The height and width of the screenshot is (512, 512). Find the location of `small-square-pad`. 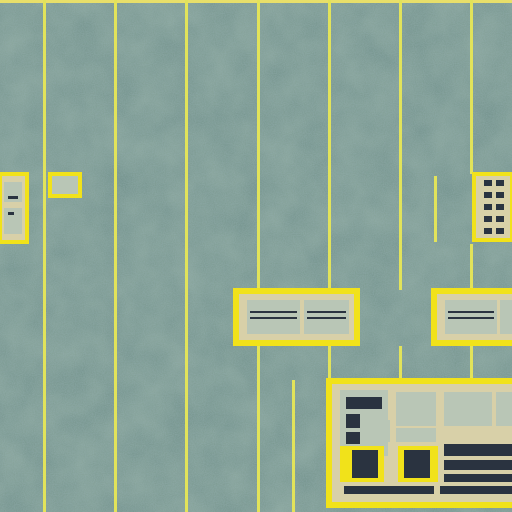

small-square-pad is located at coordinates (65, 185).